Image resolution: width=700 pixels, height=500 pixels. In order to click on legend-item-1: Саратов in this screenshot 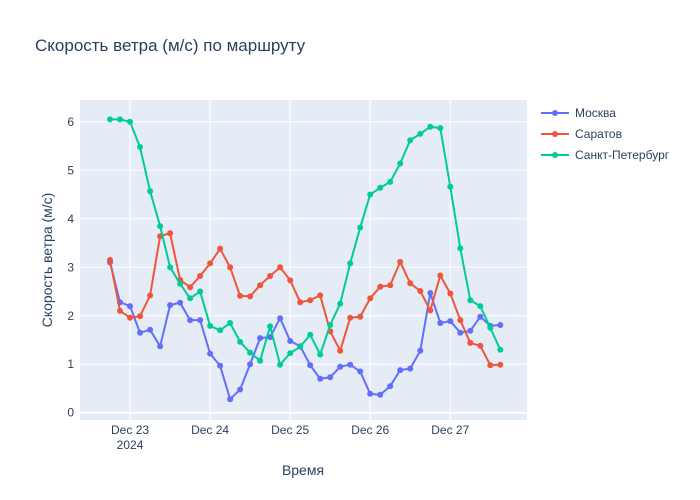, I will do `click(581, 134)`.